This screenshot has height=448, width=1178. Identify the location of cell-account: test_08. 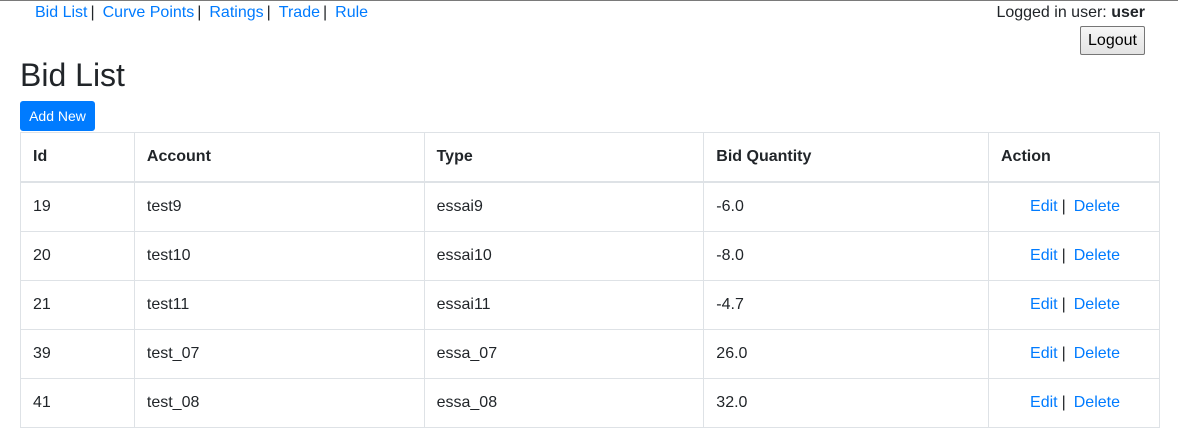
(279, 403).